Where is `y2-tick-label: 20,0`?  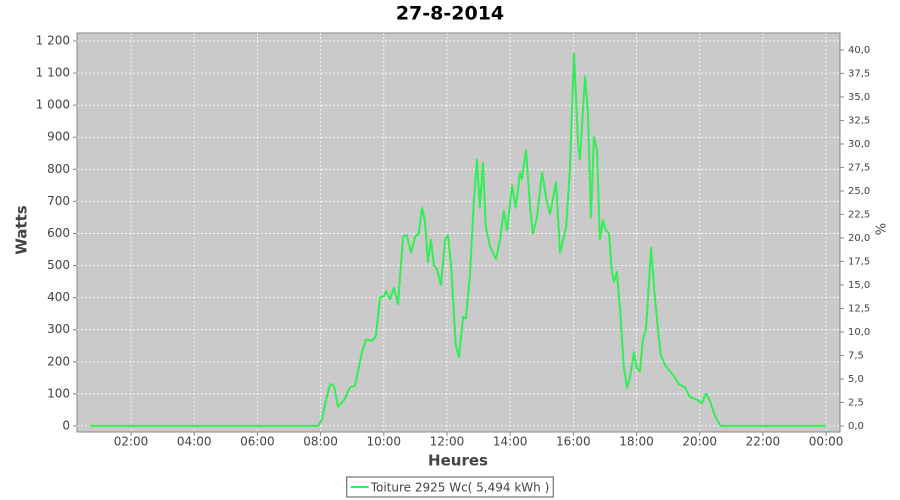
y2-tick-label: 20,0 is located at coordinates (859, 238).